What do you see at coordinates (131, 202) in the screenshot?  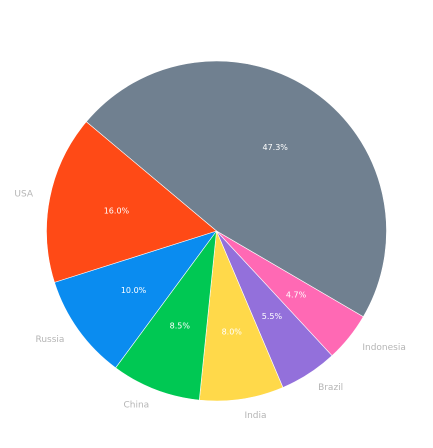 I see `pie-slice-usa` at bounding box center [131, 202].